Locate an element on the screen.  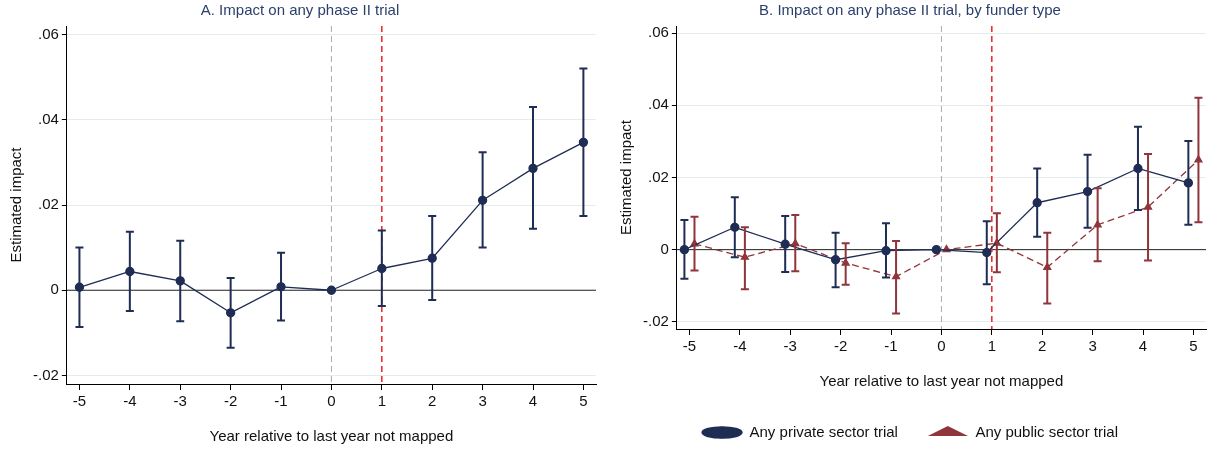
legend-label: Any public sector trial is located at coordinates (1046, 431).